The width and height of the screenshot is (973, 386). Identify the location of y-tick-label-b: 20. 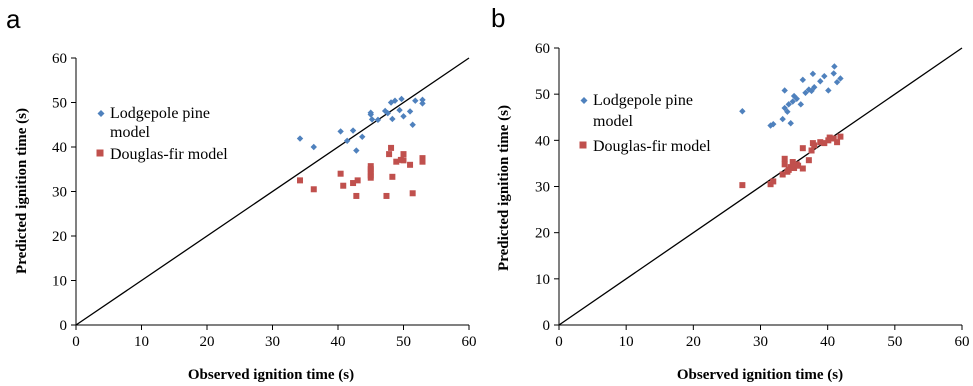
(542, 234).